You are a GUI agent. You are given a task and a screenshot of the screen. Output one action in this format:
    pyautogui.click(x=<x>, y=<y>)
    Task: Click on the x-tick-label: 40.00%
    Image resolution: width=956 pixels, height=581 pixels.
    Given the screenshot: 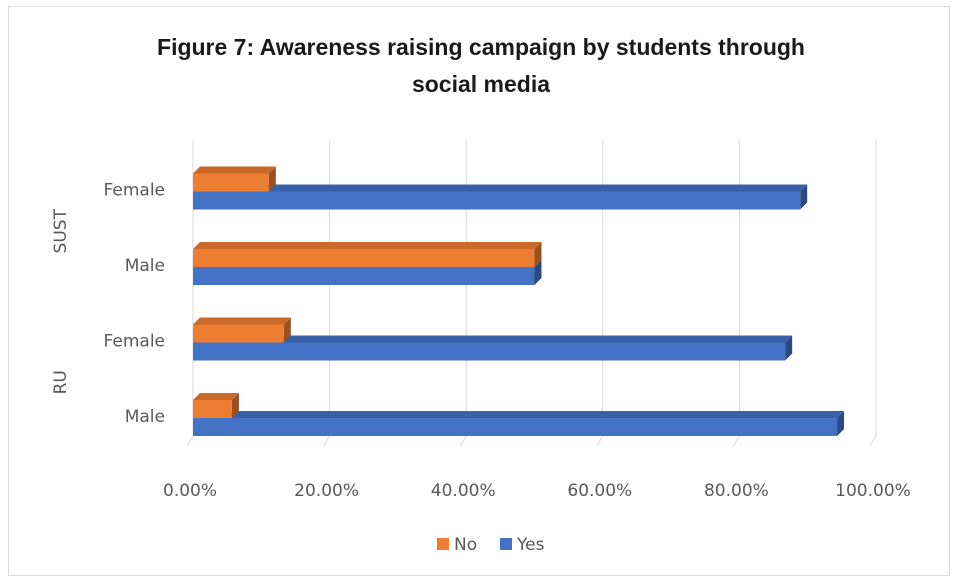 What is the action you would take?
    pyautogui.click(x=463, y=491)
    